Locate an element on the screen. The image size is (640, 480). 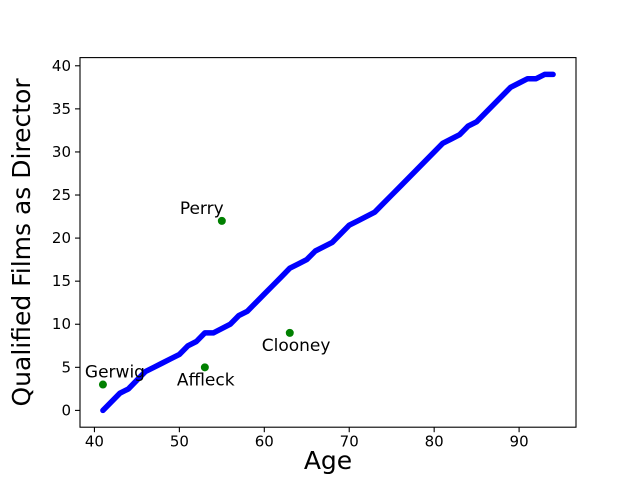
point-label: Clooney is located at coordinates (296, 346).